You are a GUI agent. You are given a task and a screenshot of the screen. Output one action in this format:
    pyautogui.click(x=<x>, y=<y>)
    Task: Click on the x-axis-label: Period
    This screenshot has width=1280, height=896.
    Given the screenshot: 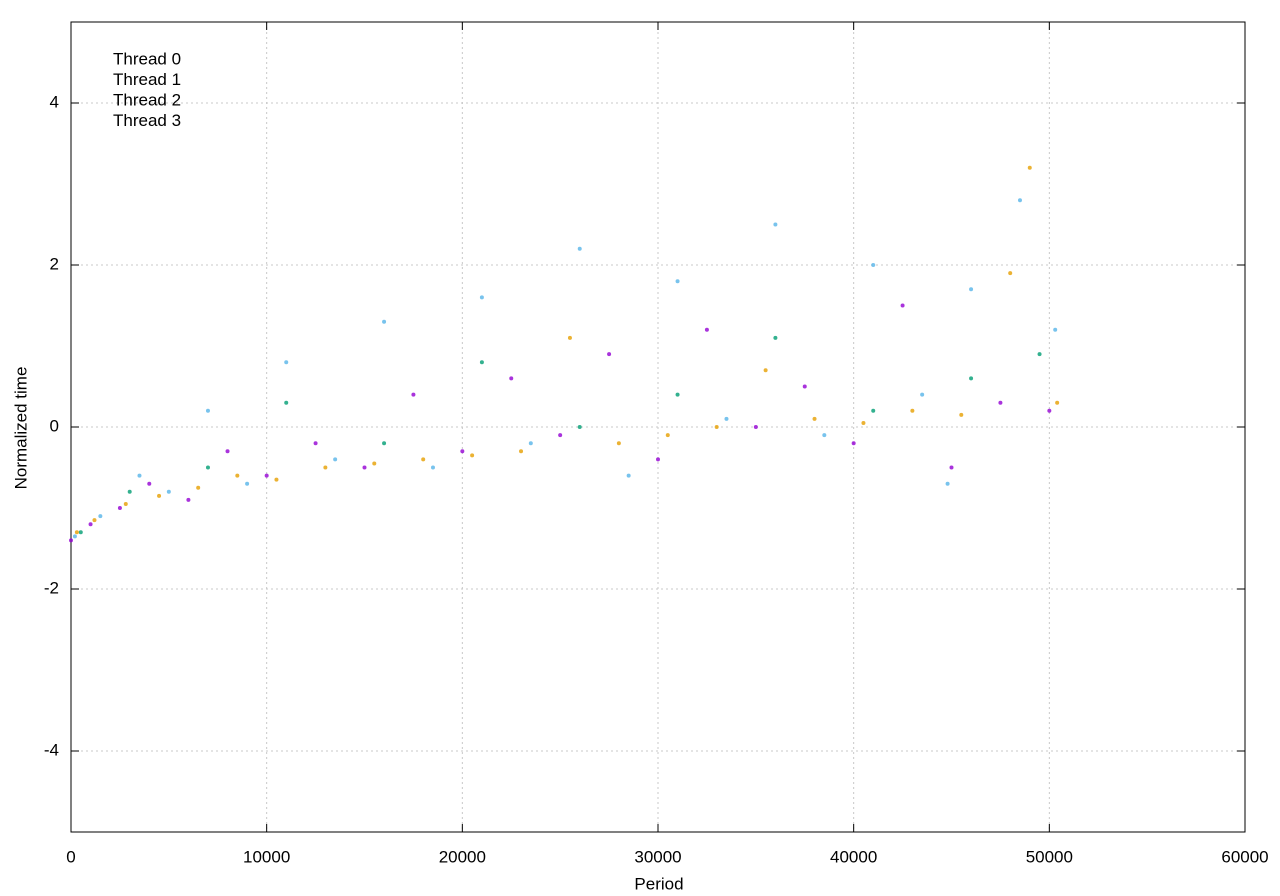 What is the action you would take?
    pyautogui.click(x=658, y=883)
    